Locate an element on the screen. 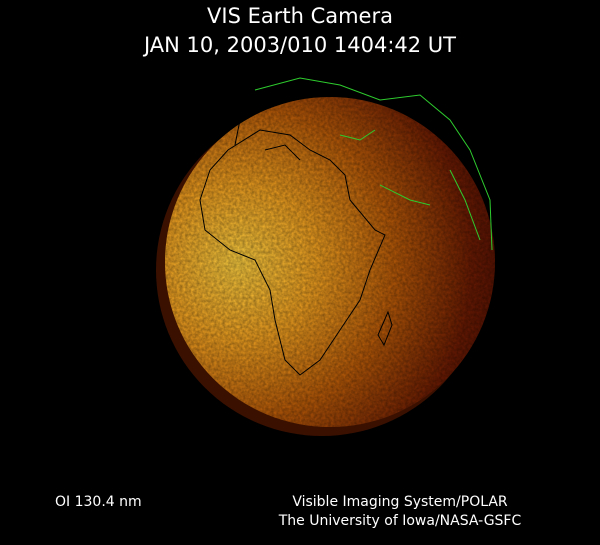 This screenshot has height=545, width=600. coastline-madagascar is located at coordinates (385, 328).